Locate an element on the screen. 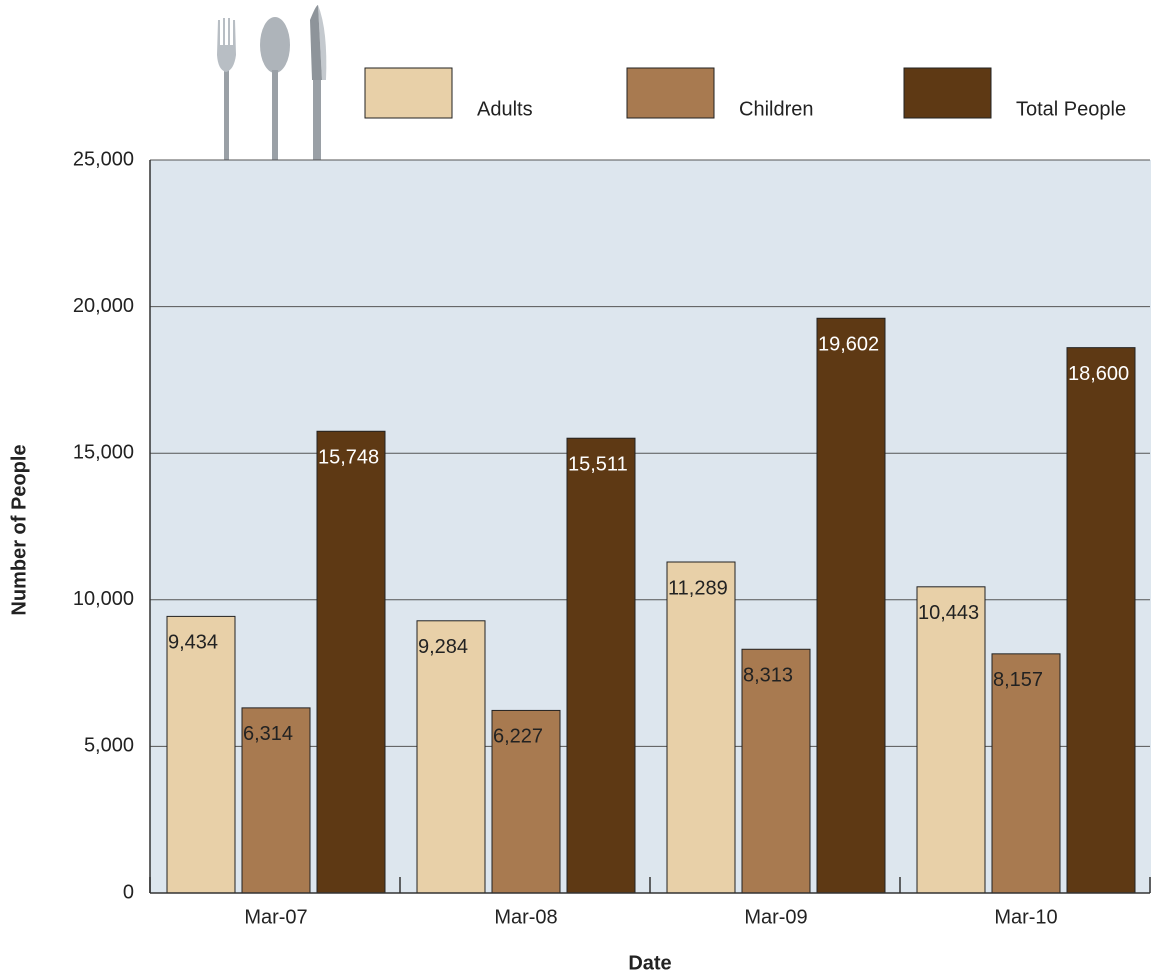 Image resolution: width=1151 pixels, height=976 pixels. y-tick-label: 15,000 is located at coordinates (103, 452).